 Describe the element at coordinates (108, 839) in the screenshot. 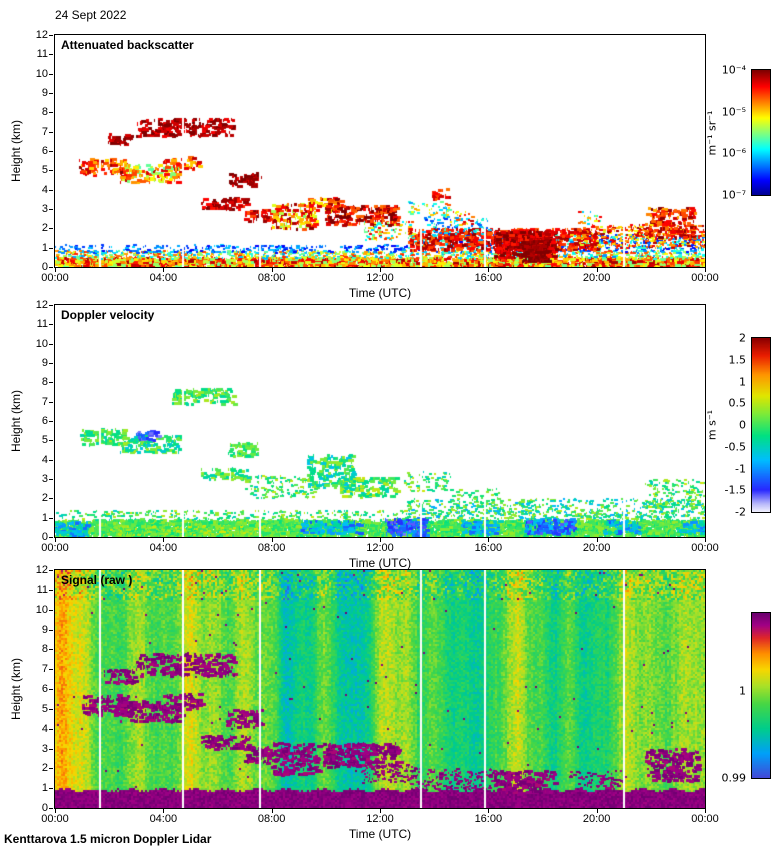

I see `footer-instrument-label: Kenttarova 1.5 micron Doppler Lidar` at that location.